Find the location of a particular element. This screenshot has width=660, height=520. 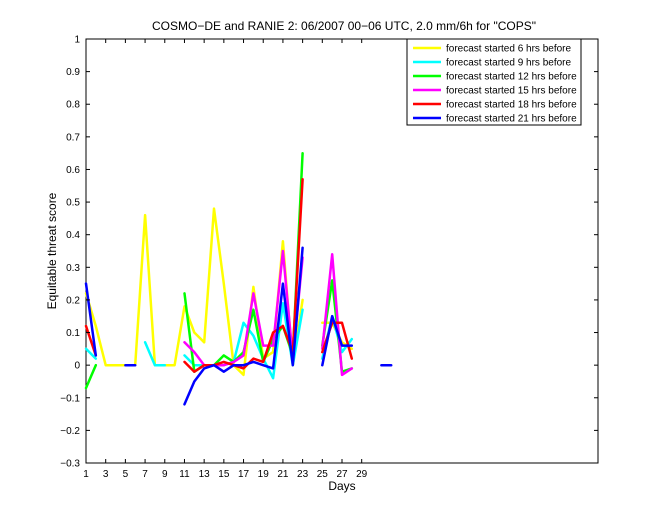

y-tick-label: 0.8 is located at coordinates (73, 105).